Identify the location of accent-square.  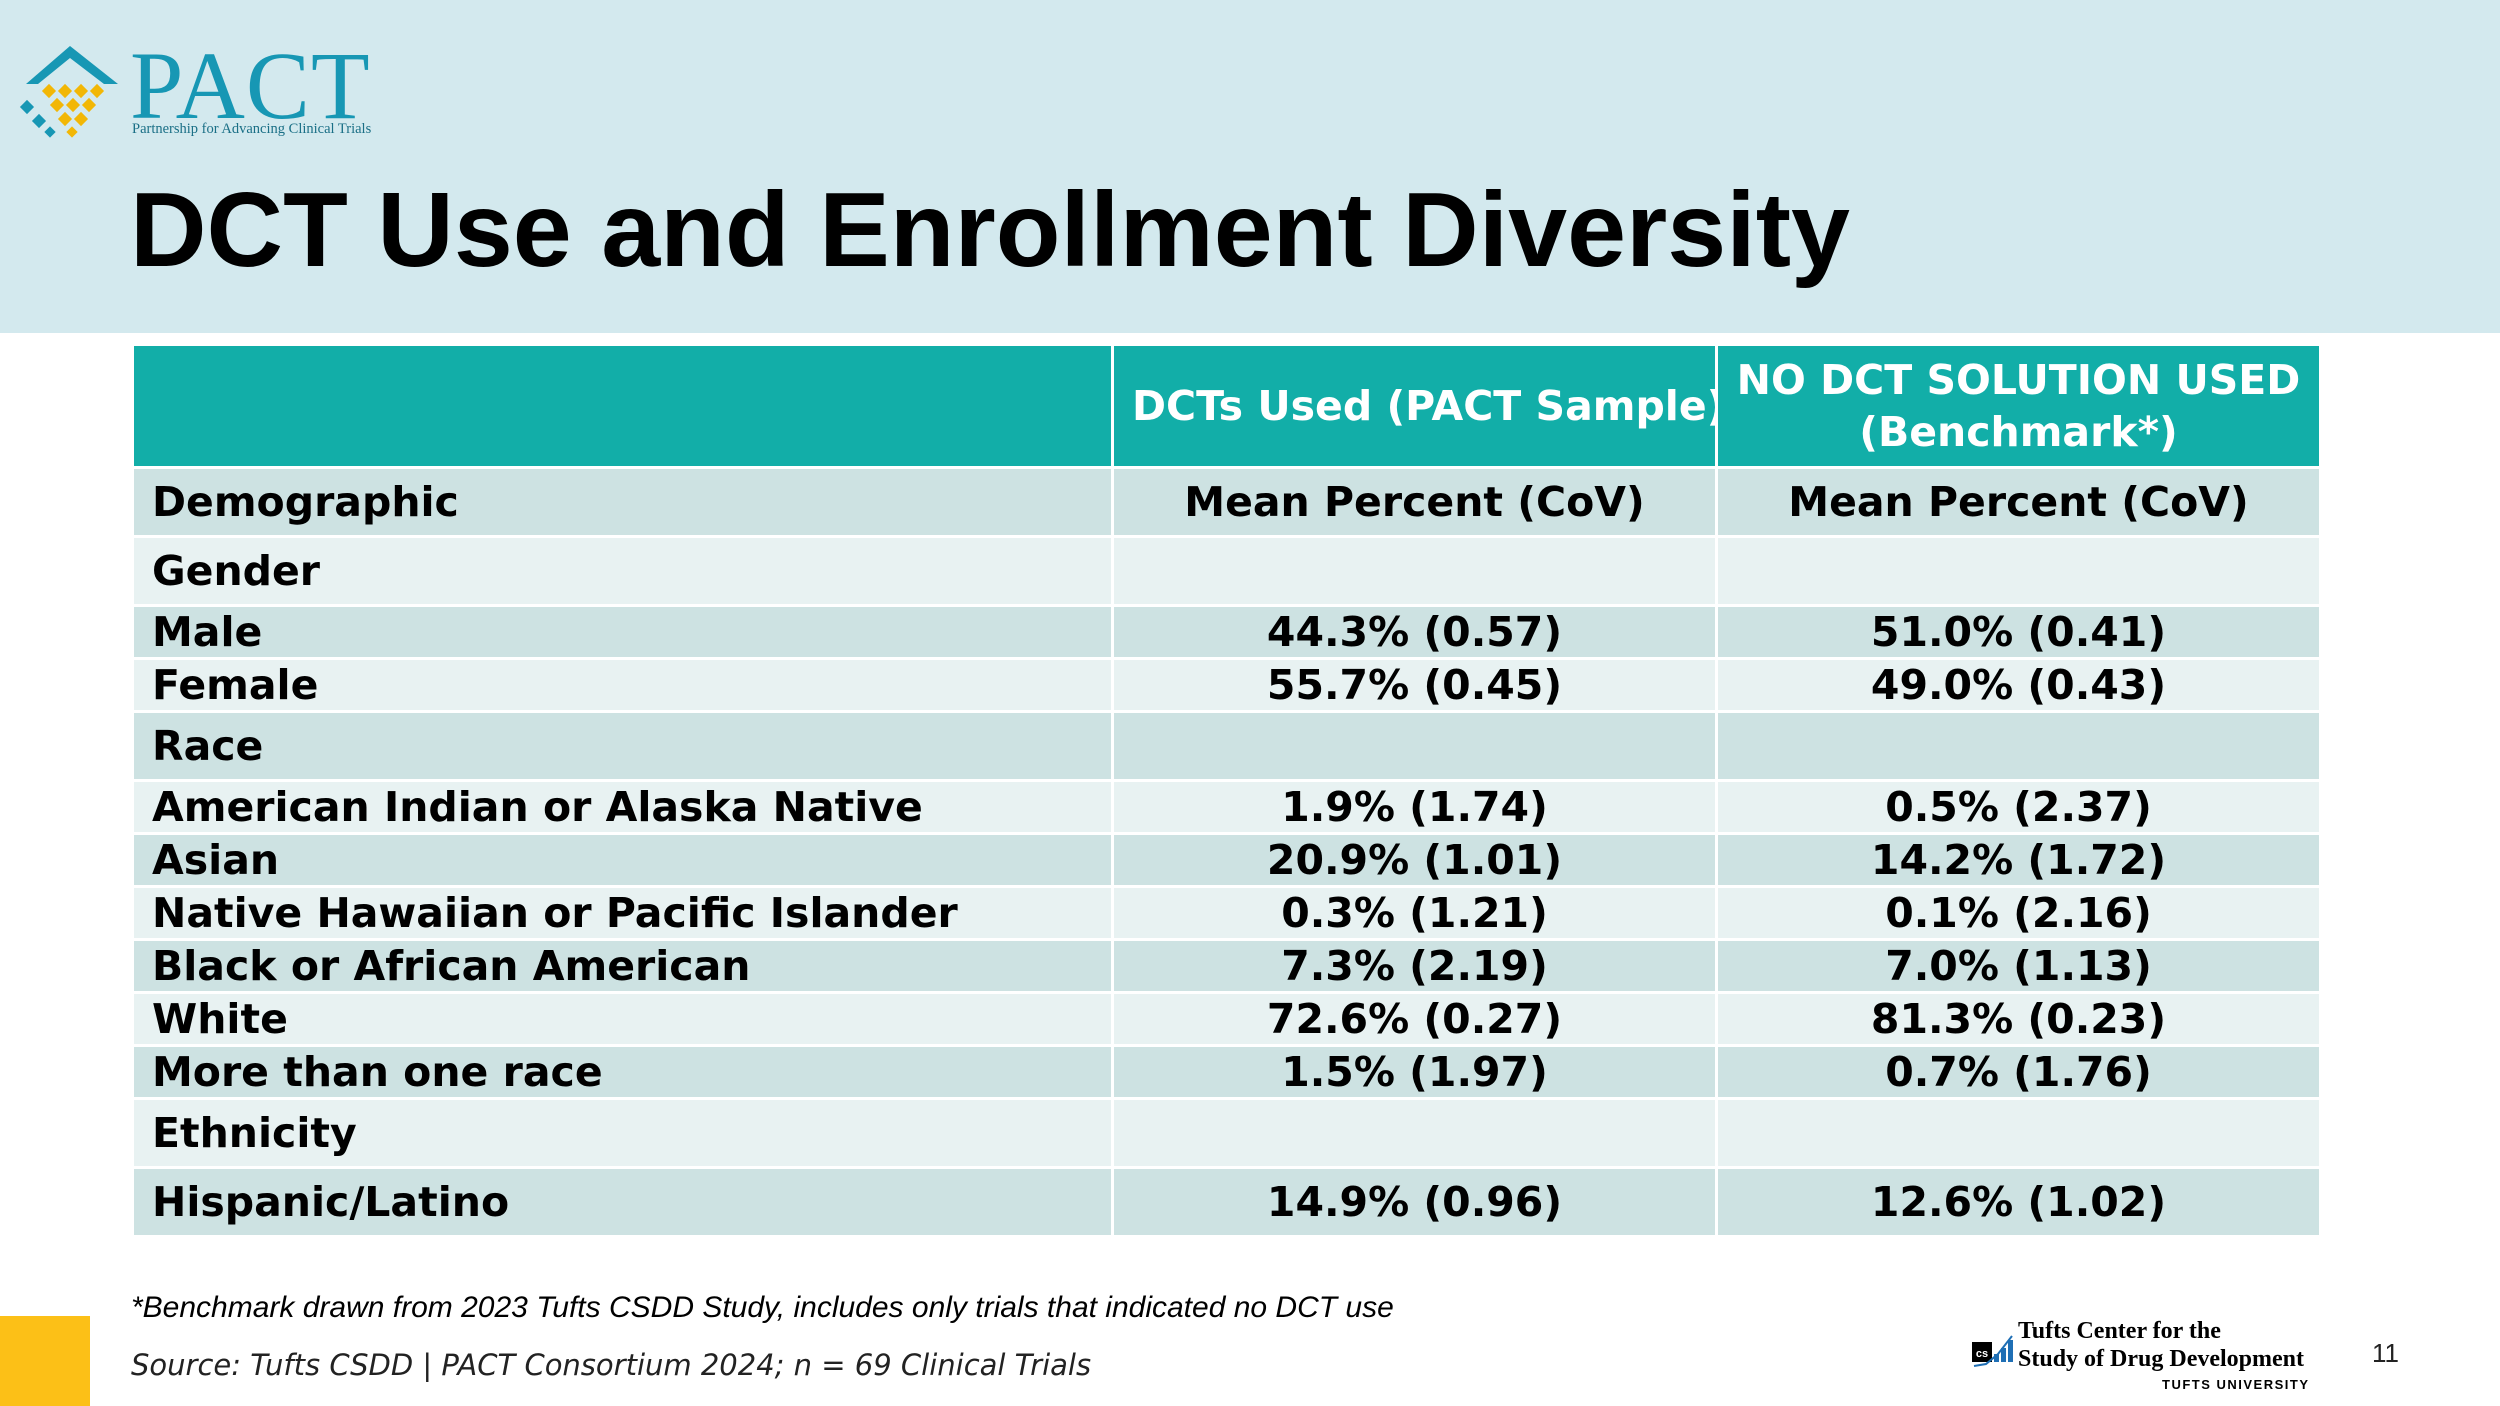
(45, 1361).